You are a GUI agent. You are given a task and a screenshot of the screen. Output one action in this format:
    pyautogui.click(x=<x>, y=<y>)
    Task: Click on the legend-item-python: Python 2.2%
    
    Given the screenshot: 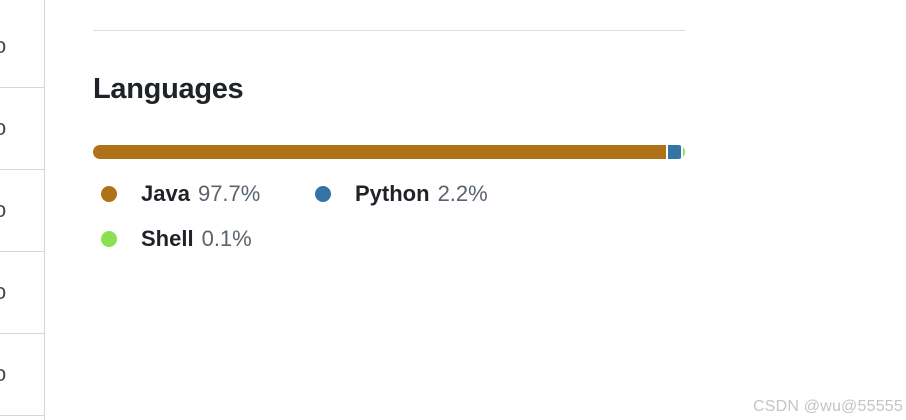 What is the action you would take?
    pyautogui.click(x=401, y=194)
    